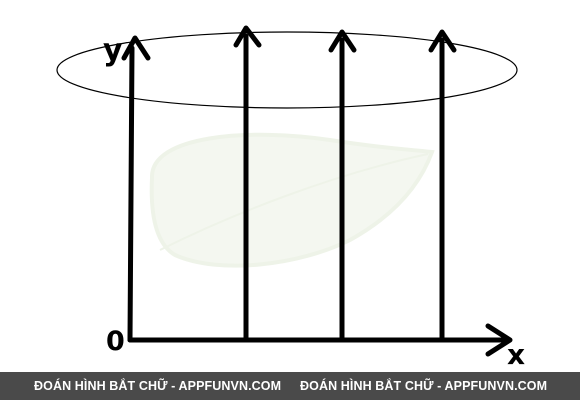 Image resolution: width=580 pixels, height=400 pixels. What do you see at coordinates (516, 354) in the screenshot?
I see `x-axis-label: x` at bounding box center [516, 354].